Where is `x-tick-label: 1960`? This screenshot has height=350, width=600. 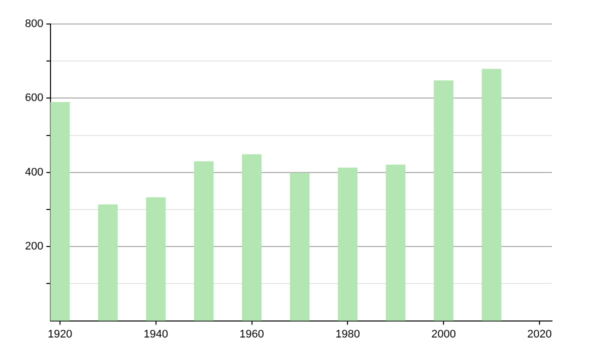 x-tick-label: 1960 is located at coordinates (252, 334).